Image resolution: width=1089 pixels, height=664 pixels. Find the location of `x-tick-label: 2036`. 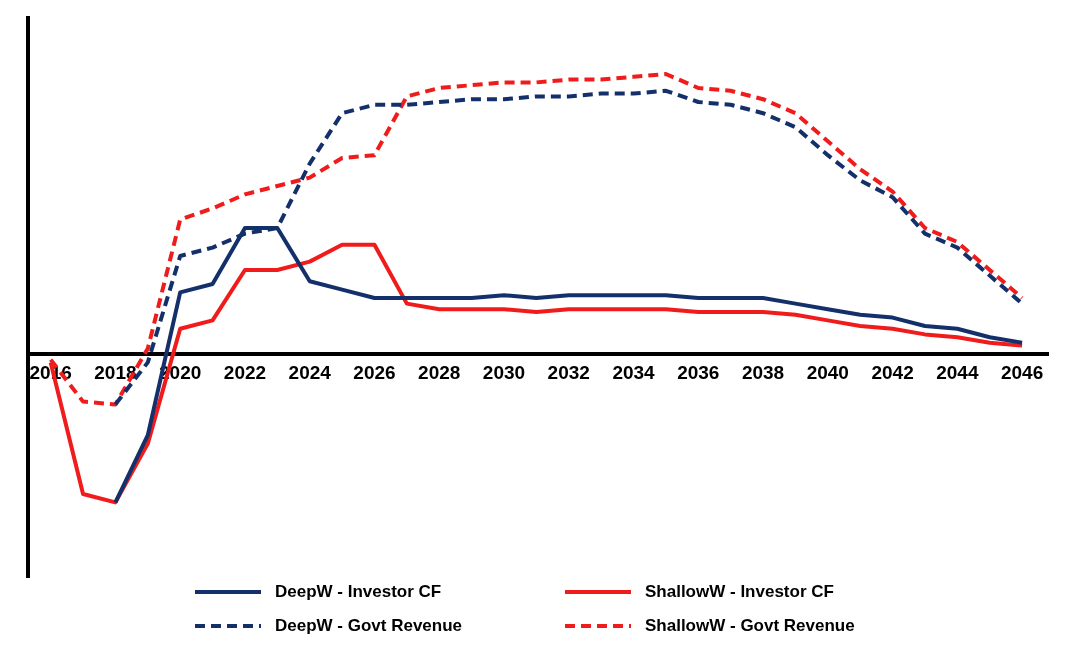

x-tick-label: 2036 is located at coordinates (698, 372).